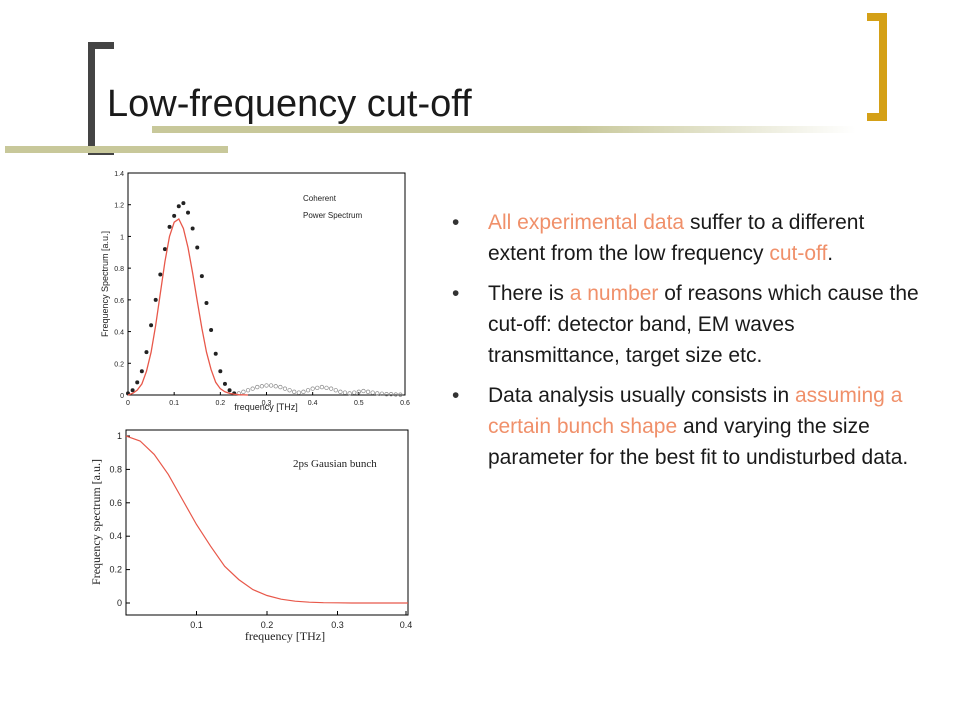 This screenshot has height=720, width=960. Describe the element at coordinates (335, 464) in the screenshot. I see `chart2-annotation: 2ps Gausian bunch` at that location.